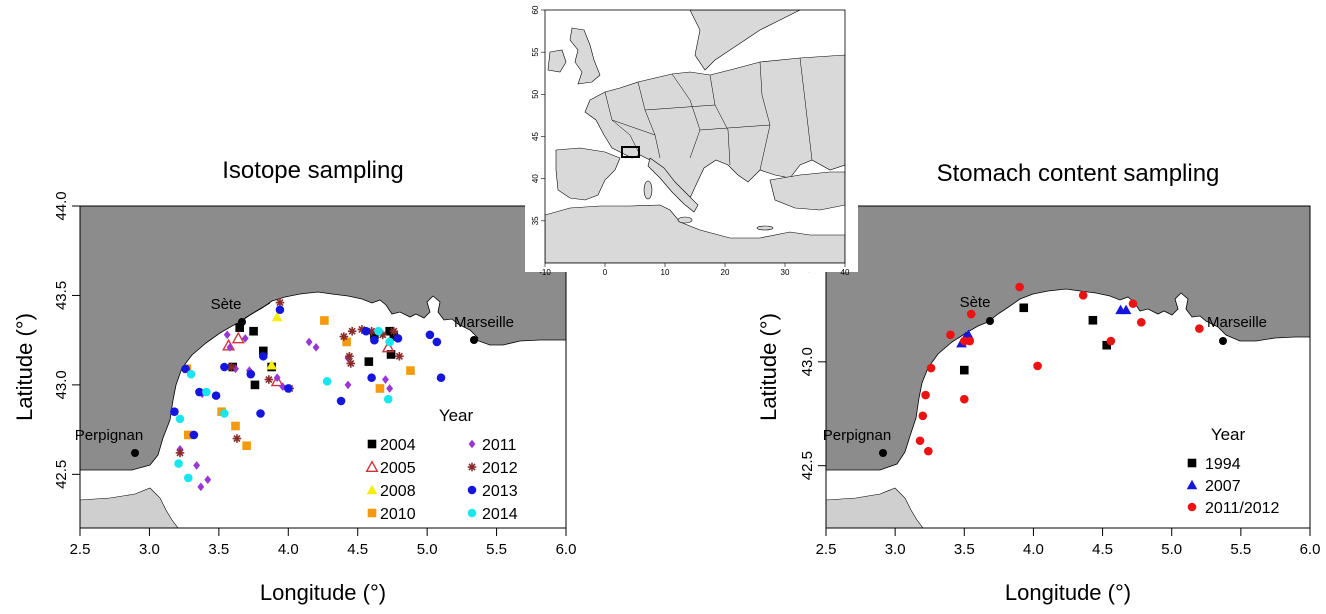  What do you see at coordinates (129, 507) in the screenshot?
I see `left-spain-land` at bounding box center [129, 507].